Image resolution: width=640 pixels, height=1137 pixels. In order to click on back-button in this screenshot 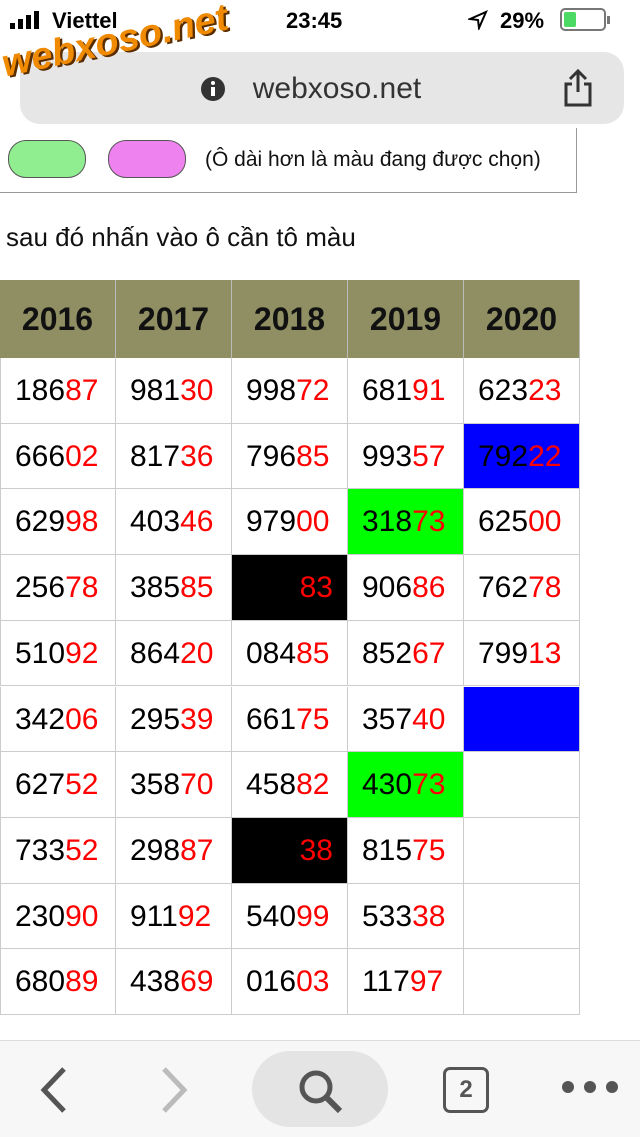, I will do `click(54, 1090)`.